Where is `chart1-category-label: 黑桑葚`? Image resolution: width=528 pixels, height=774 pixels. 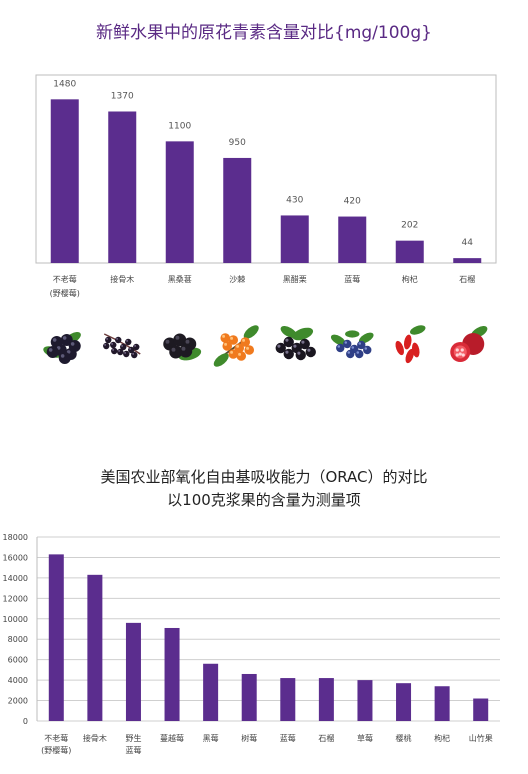 chart1-category-label: 黑桑葚 is located at coordinates (180, 279).